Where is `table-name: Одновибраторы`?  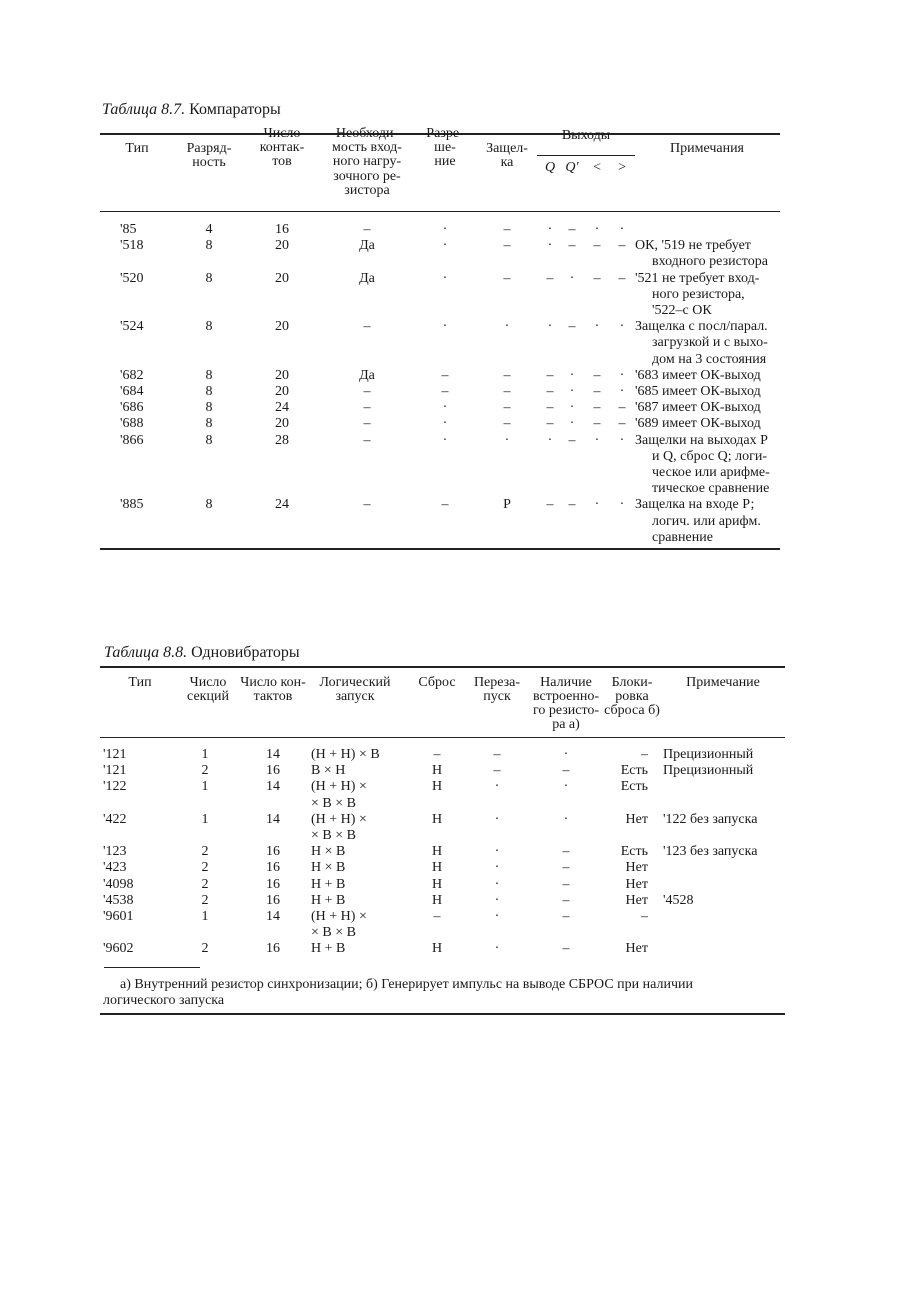
table-name: Одновибраторы is located at coordinates (245, 652).